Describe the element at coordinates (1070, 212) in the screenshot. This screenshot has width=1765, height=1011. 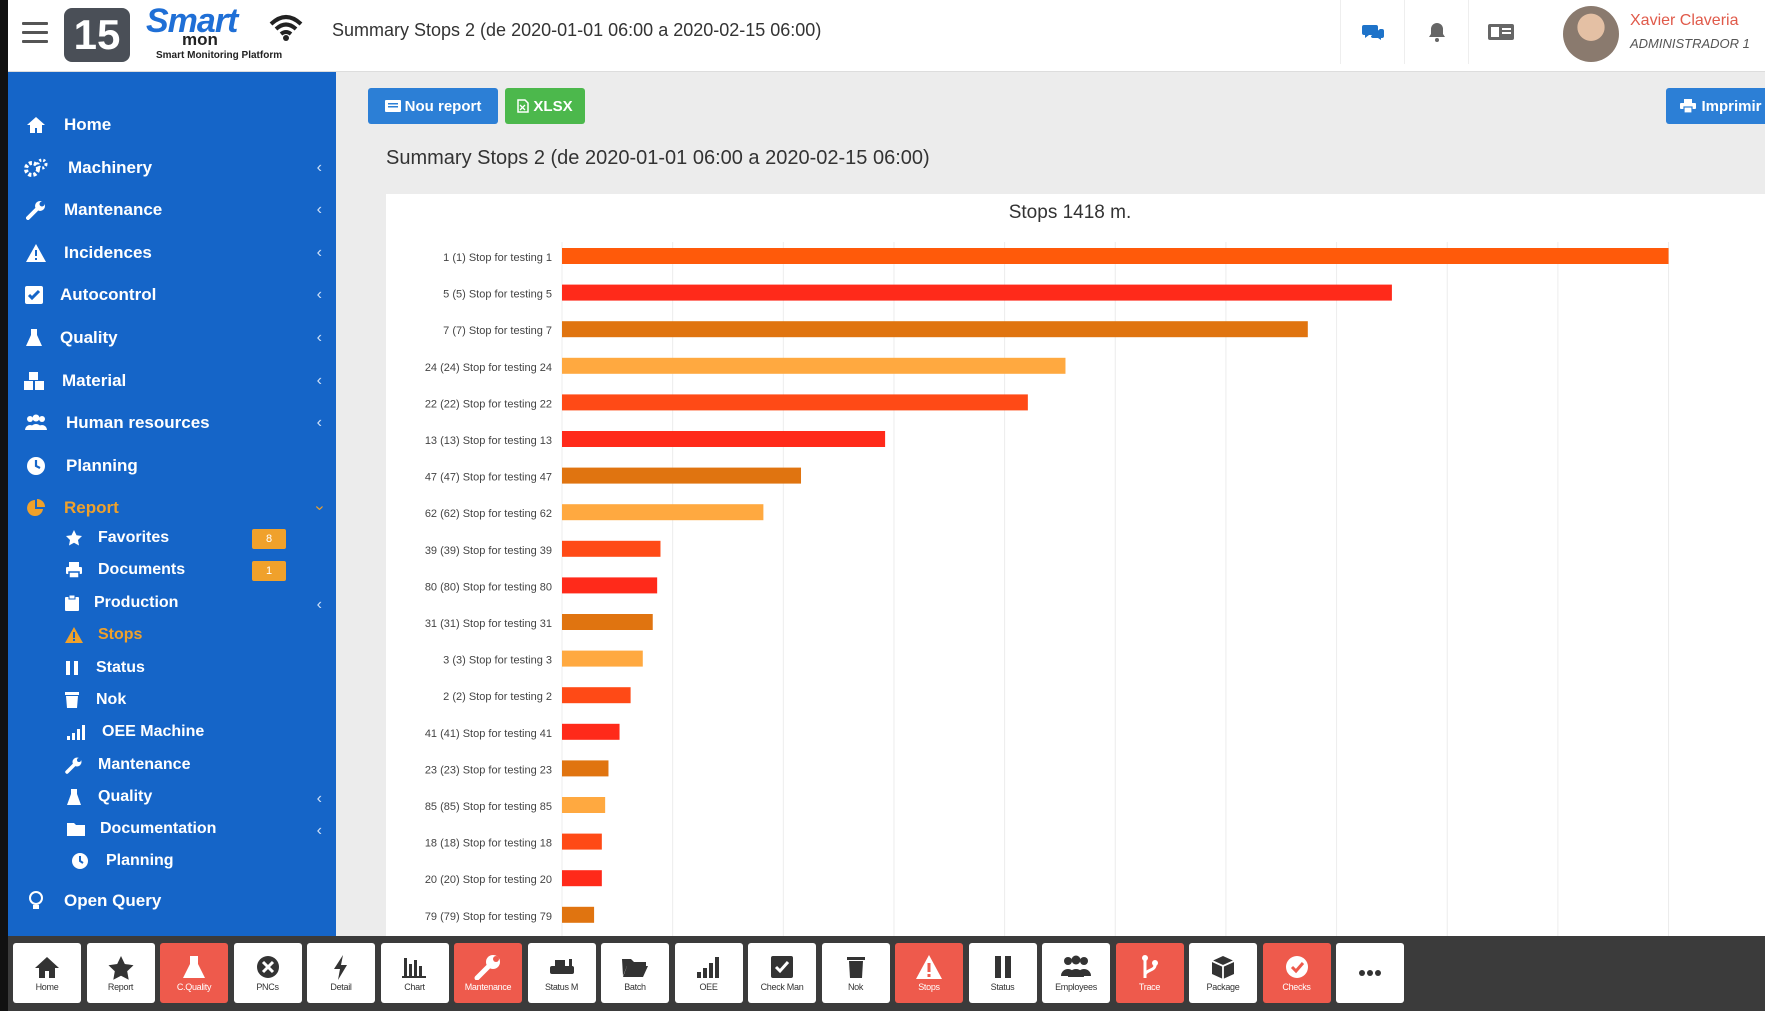
I see `chart-title: Stops 1418 m.` at that location.